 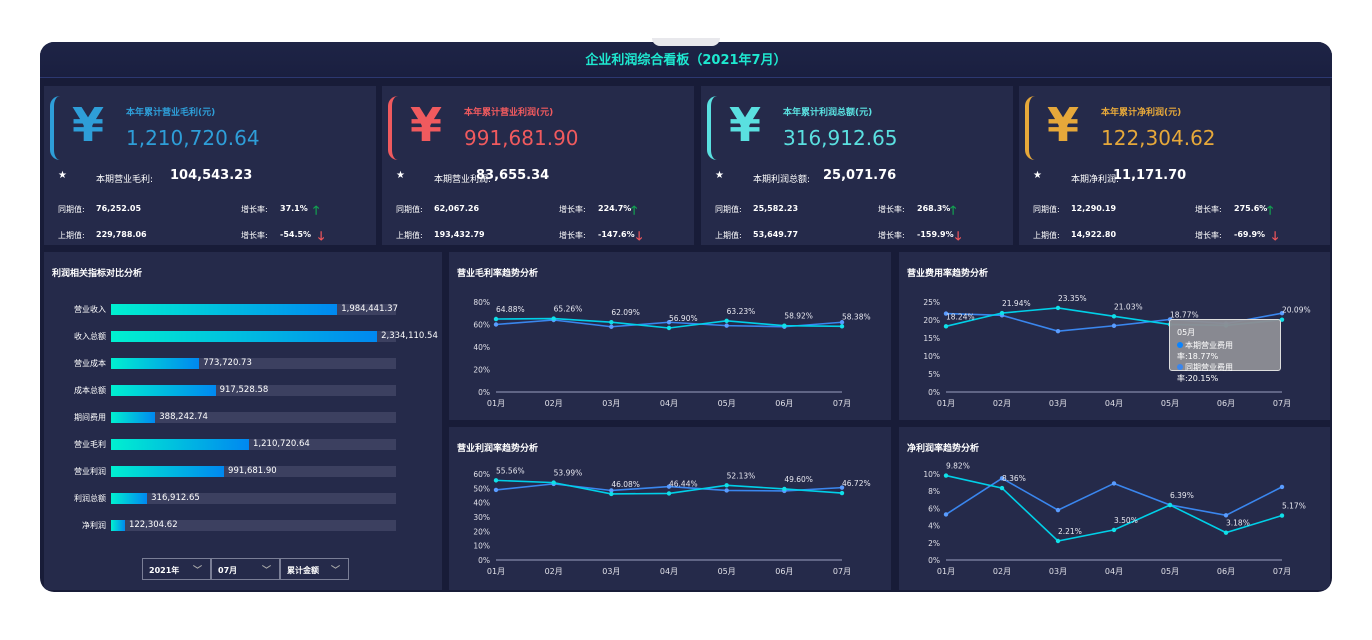 What do you see at coordinates (294, 208) in the screenshot?
I see `yoy-rate: 37.1%` at bounding box center [294, 208].